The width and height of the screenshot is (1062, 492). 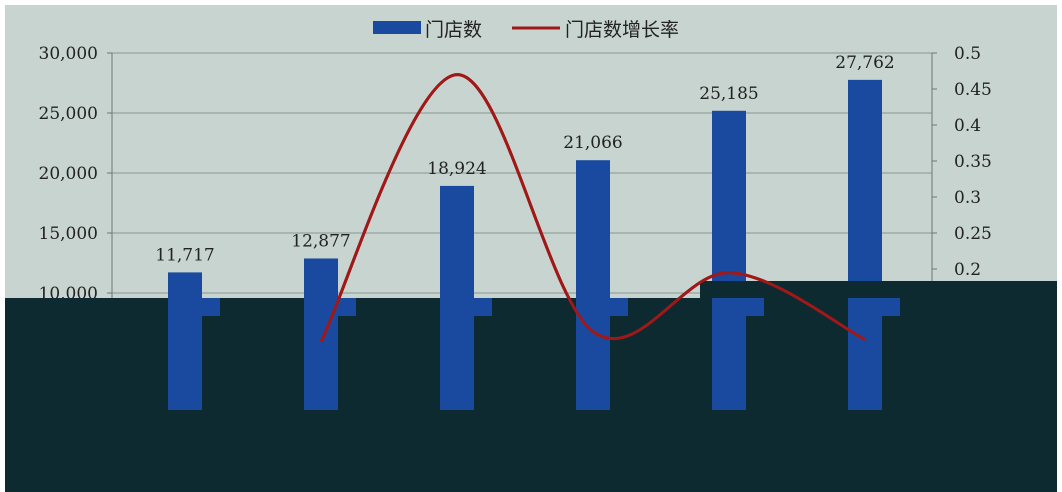 I want to click on data-label-4: 25,185, so click(x=728, y=94).